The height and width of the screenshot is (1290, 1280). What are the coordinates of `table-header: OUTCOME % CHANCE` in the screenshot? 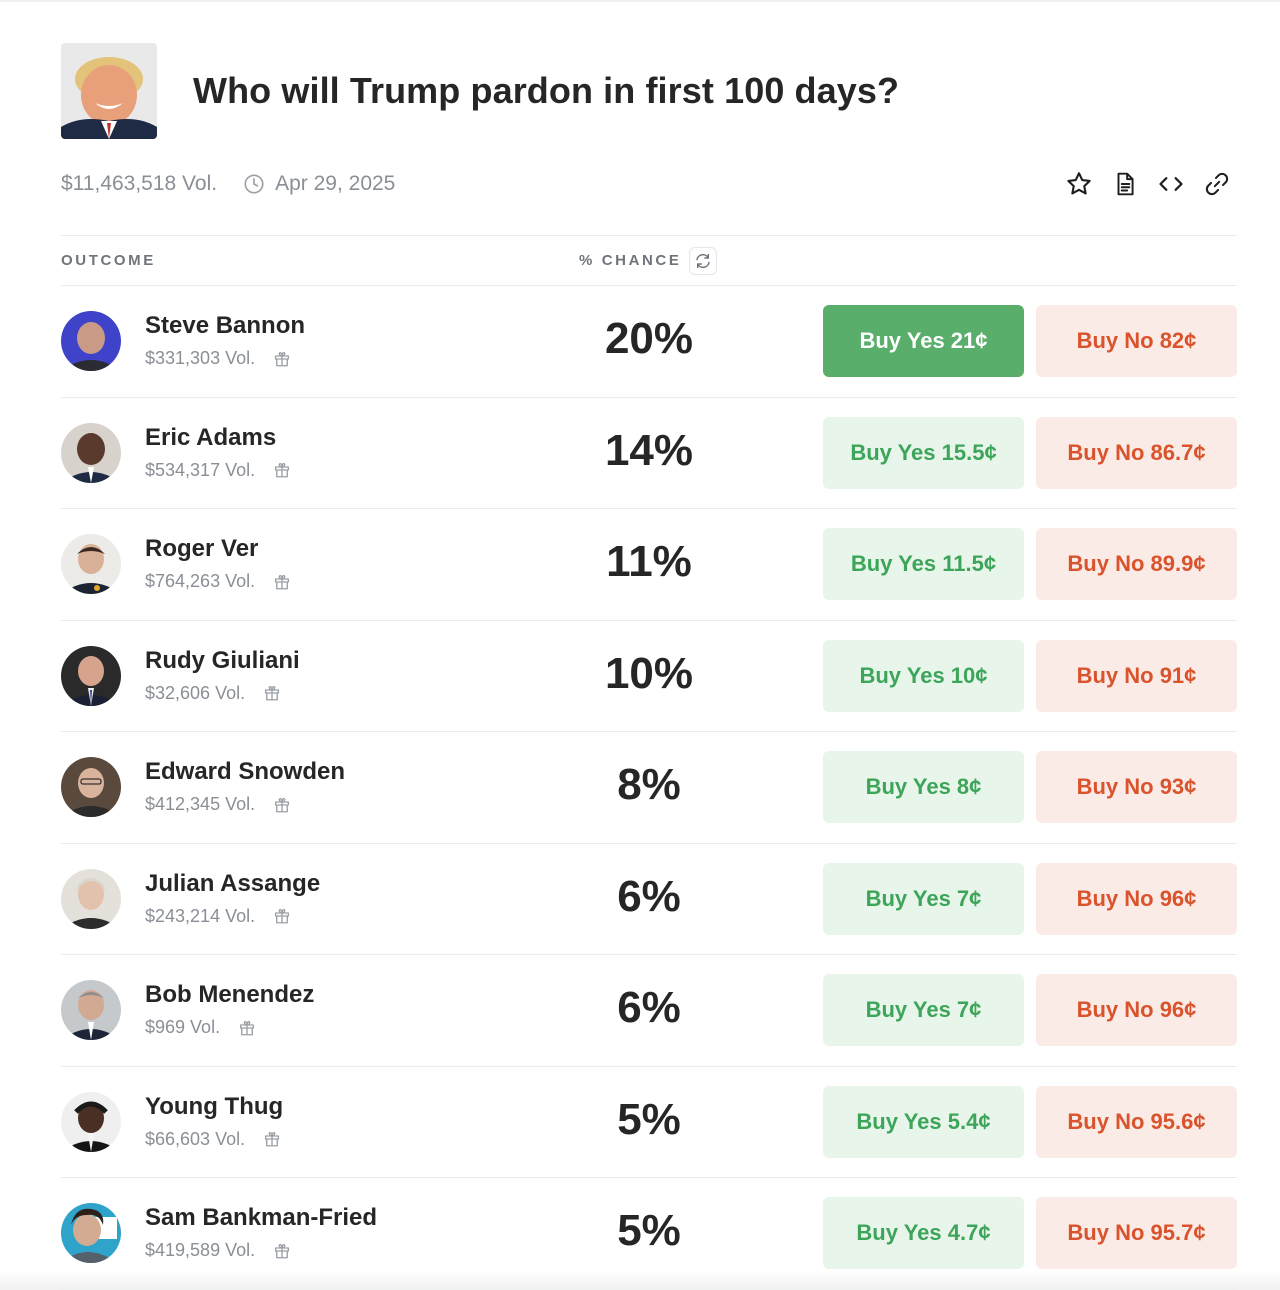 It's located at (649, 260).